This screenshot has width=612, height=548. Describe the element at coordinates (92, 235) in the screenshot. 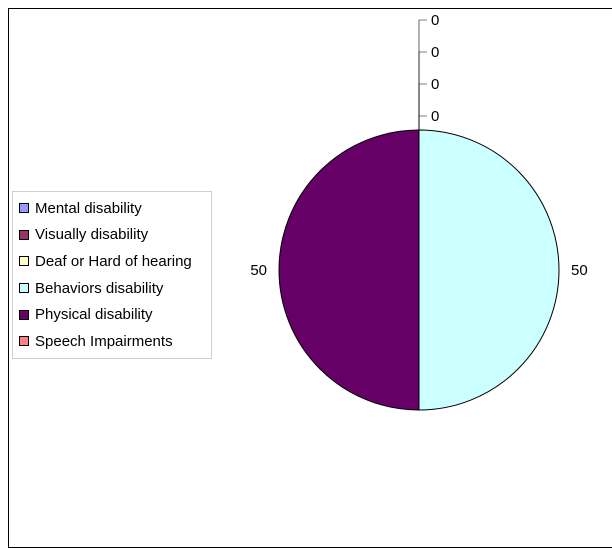

I see `legend-label: Visually disability` at that location.